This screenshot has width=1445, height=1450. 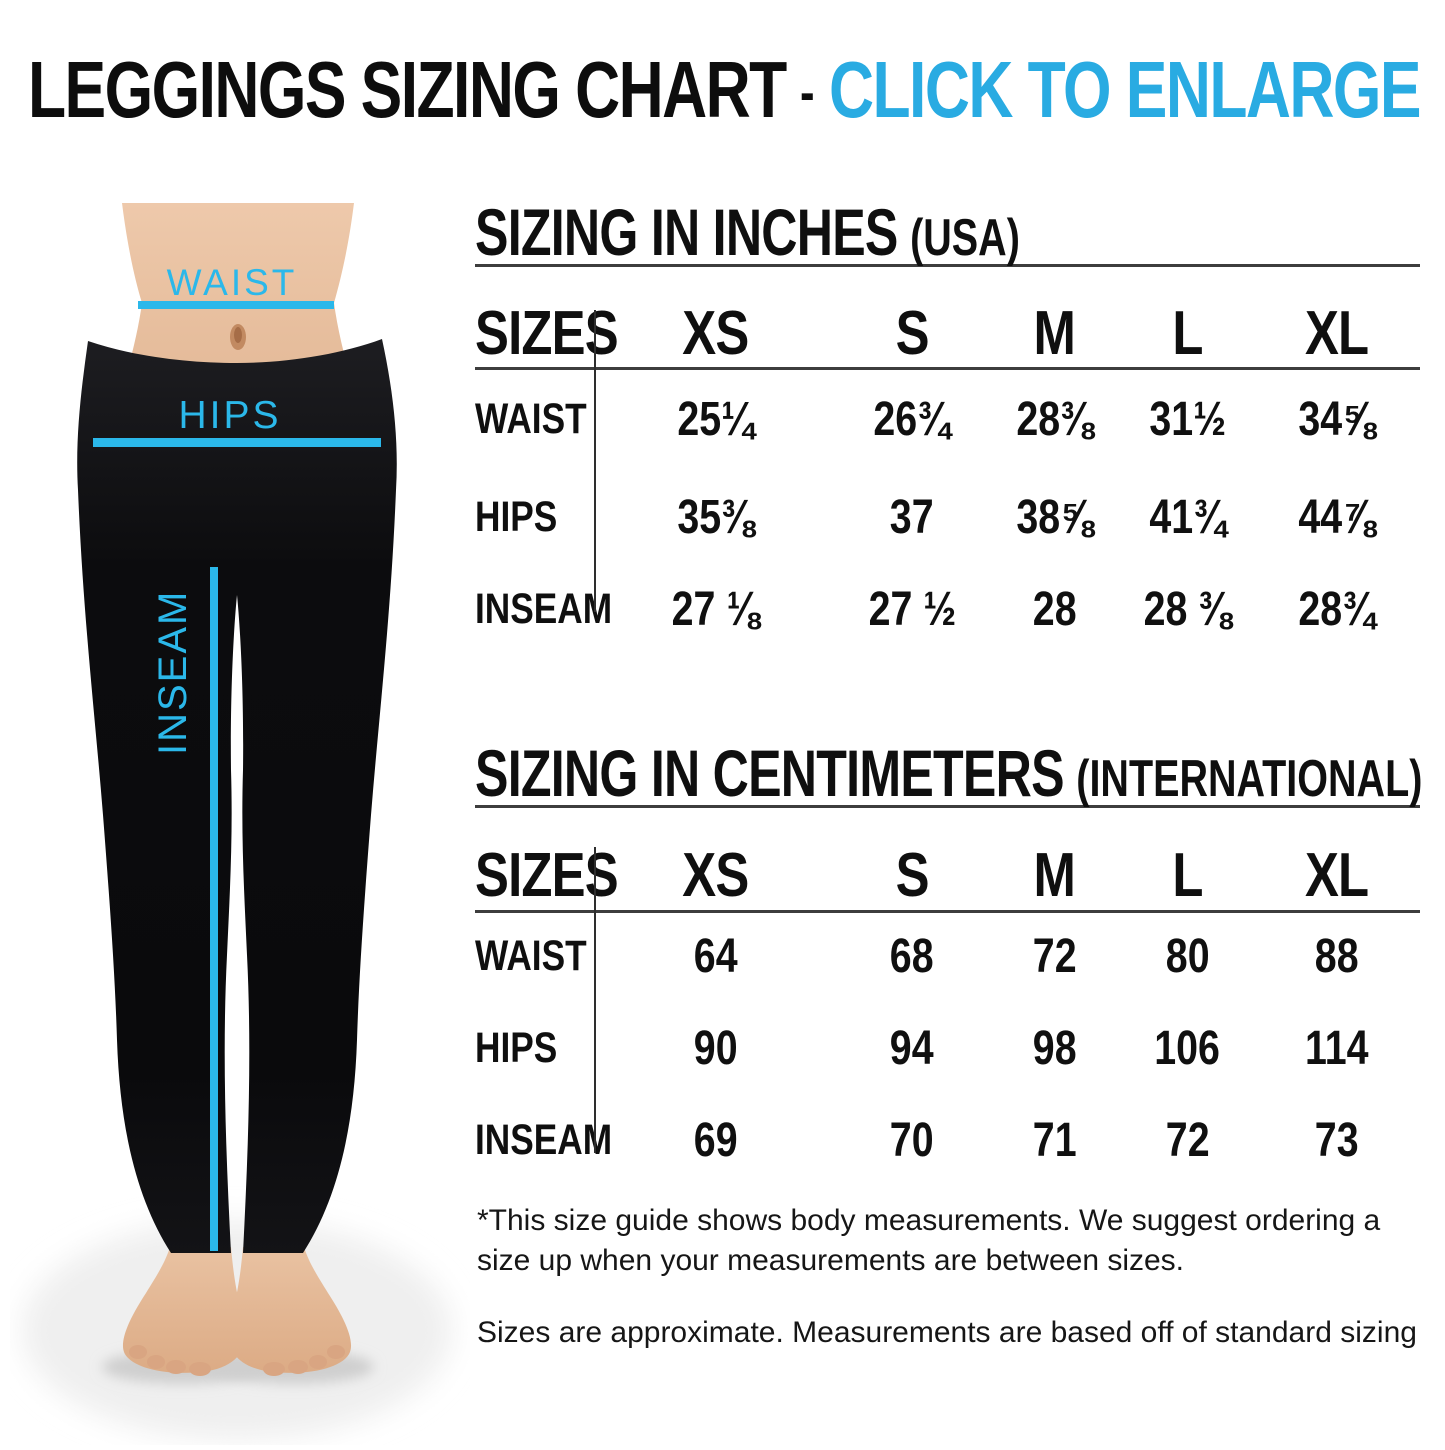 What do you see at coordinates (770, 773) in the screenshot?
I see `centimeters-heading-text: SIZING IN CENTIMETERS` at bounding box center [770, 773].